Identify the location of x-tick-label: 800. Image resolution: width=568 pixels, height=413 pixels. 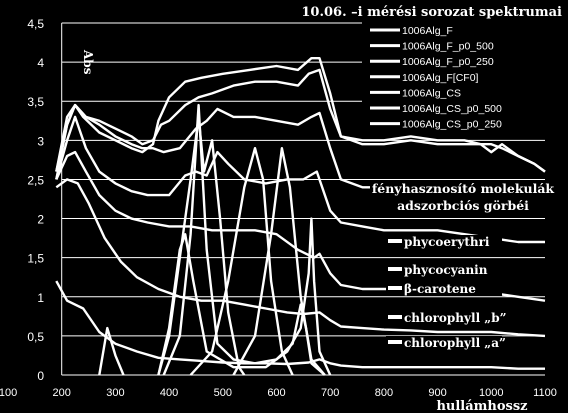
(384, 393).